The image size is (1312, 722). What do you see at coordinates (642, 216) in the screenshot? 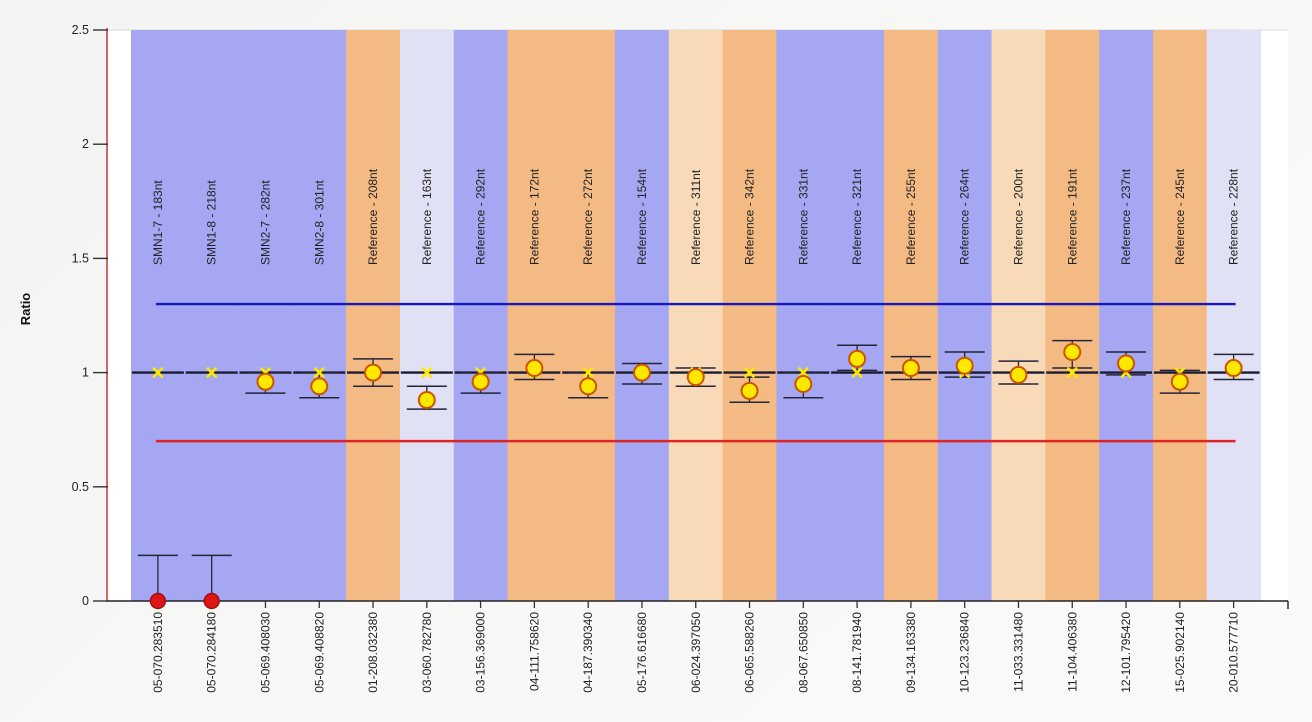
I see `probe-label: Reference - 154nt` at bounding box center [642, 216].